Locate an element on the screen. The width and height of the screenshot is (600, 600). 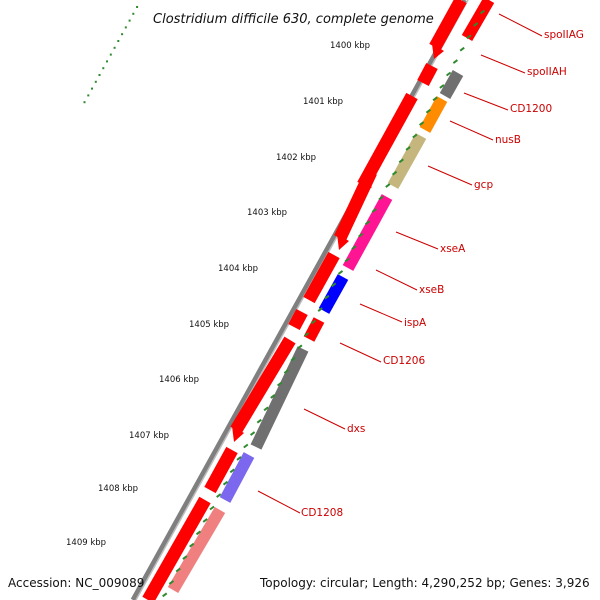
kbp-label: 1400 kbp is located at coordinates (350, 46).